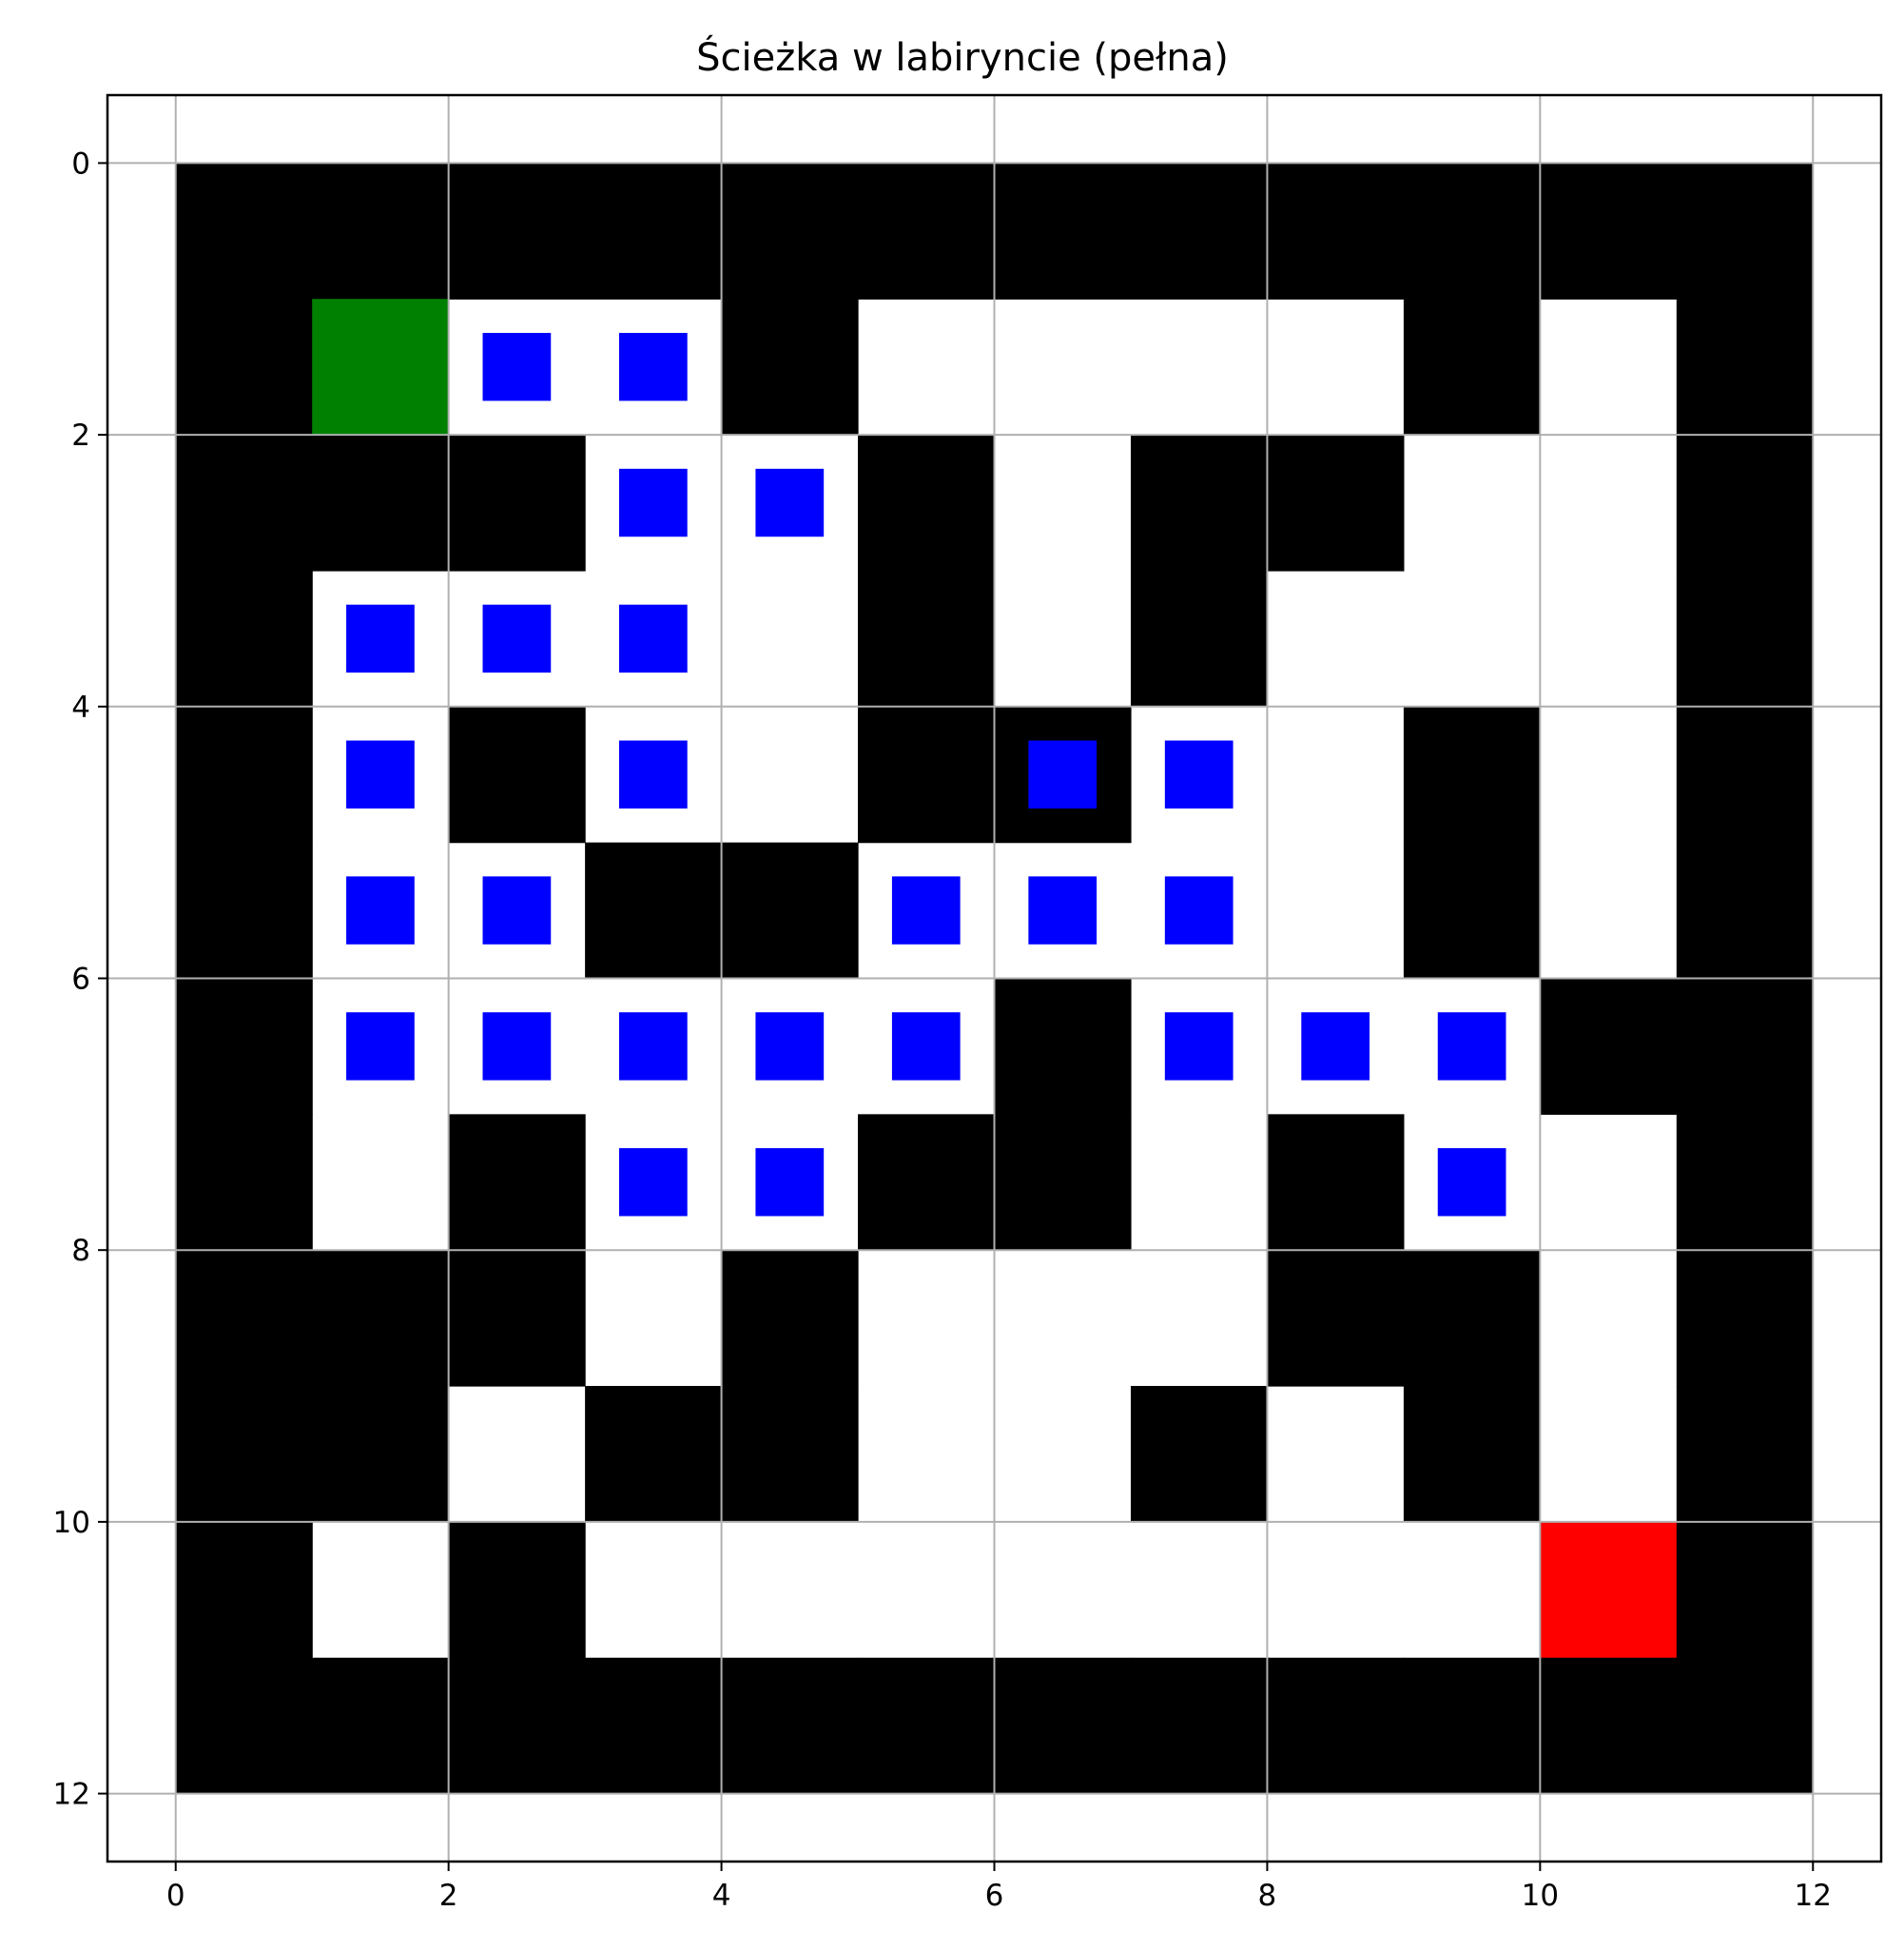  Describe the element at coordinates (721, 1896) in the screenshot. I see `x-tick-label: 4` at that location.